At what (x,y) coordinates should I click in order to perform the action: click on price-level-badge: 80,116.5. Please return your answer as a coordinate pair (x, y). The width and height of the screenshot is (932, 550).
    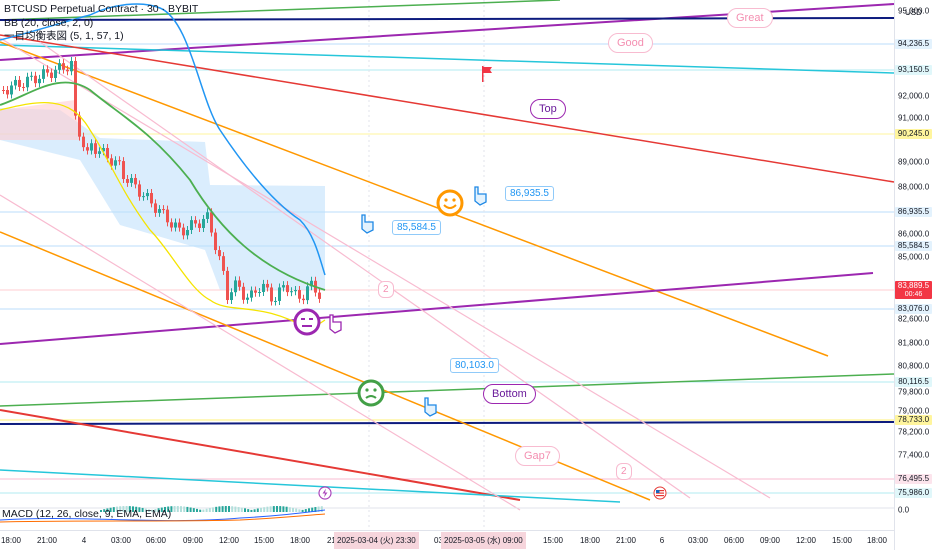
    Looking at the image, I should click on (913, 382).